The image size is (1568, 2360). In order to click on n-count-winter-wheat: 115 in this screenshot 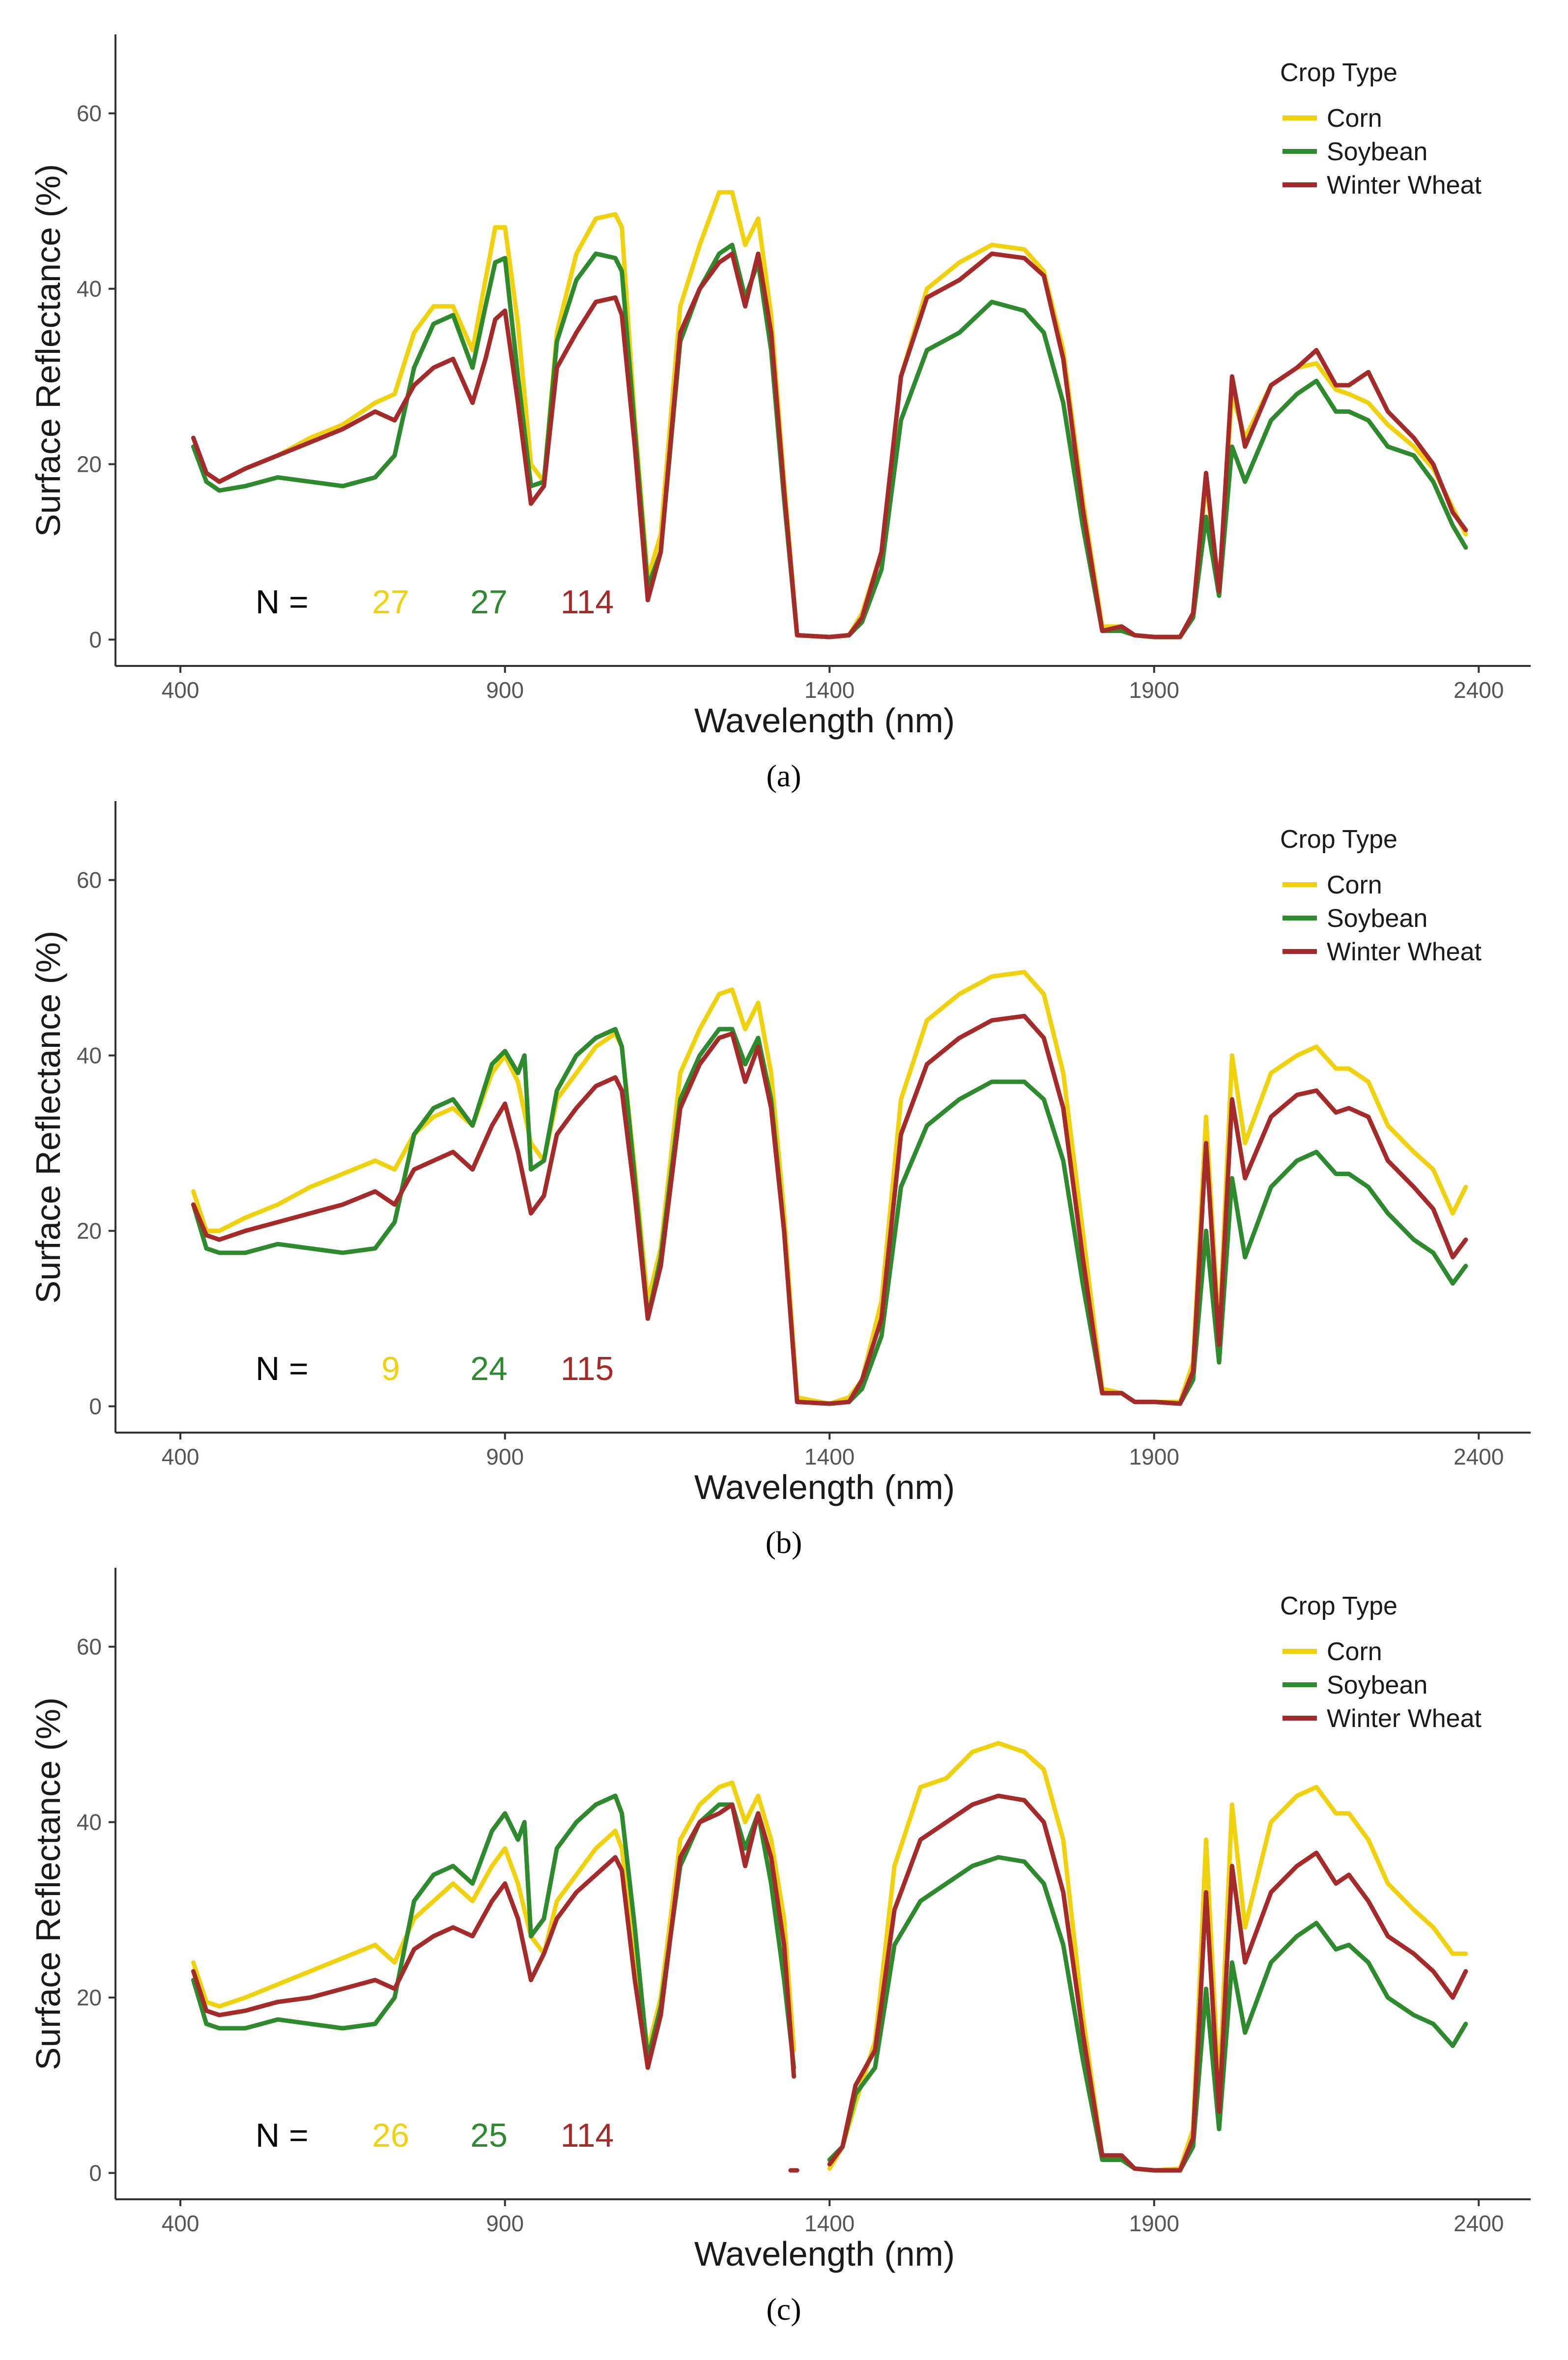, I will do `click(587, 1368)`.